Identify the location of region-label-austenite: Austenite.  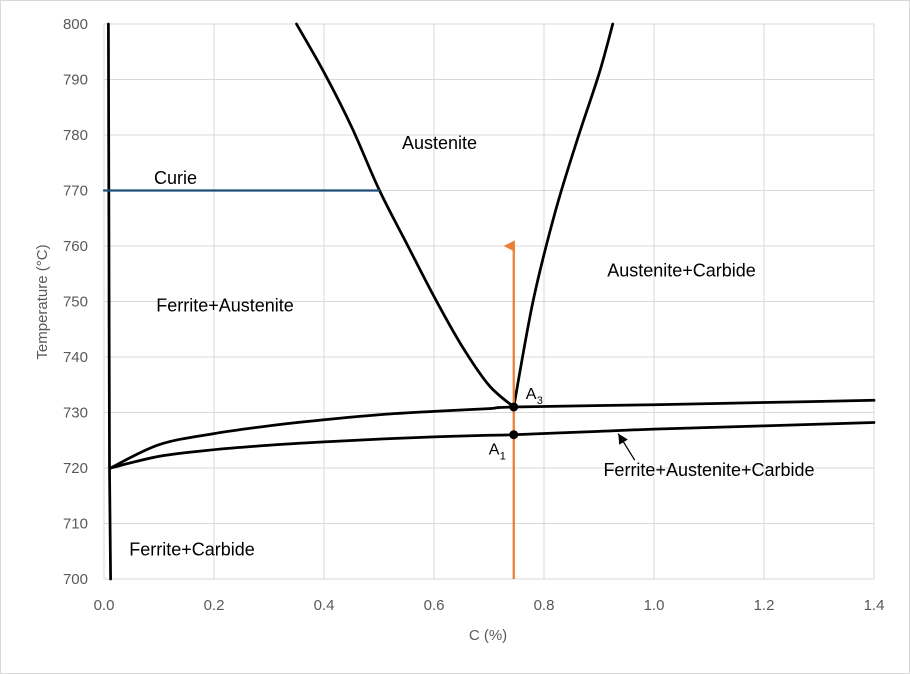
(439, 143).